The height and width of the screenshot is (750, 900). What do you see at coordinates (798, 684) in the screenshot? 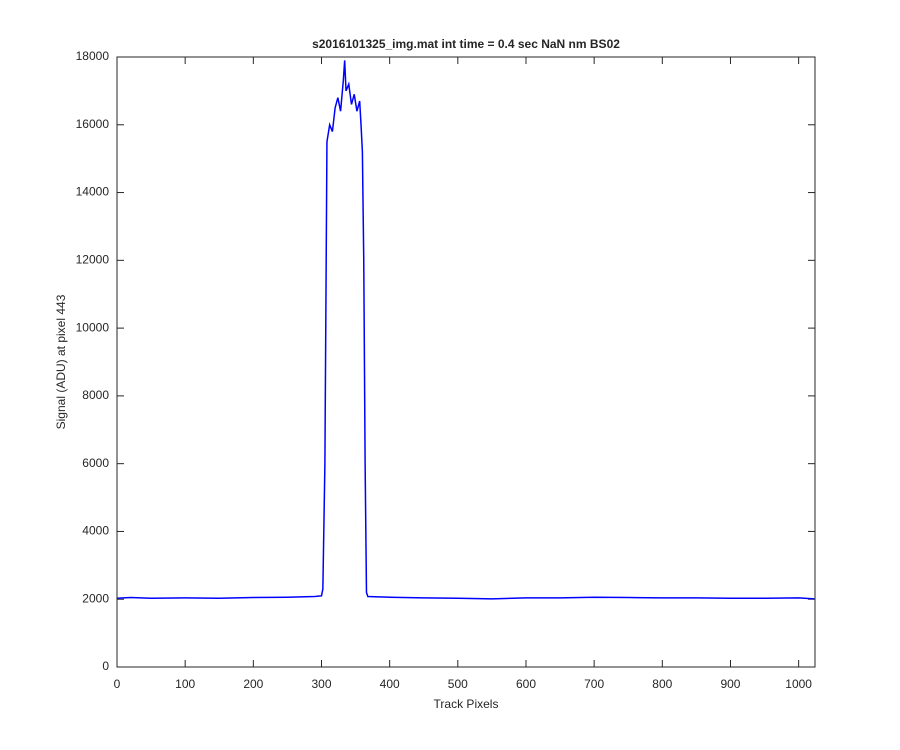
I see `x-tick-label: 1000` at bounding box center [798, 684].